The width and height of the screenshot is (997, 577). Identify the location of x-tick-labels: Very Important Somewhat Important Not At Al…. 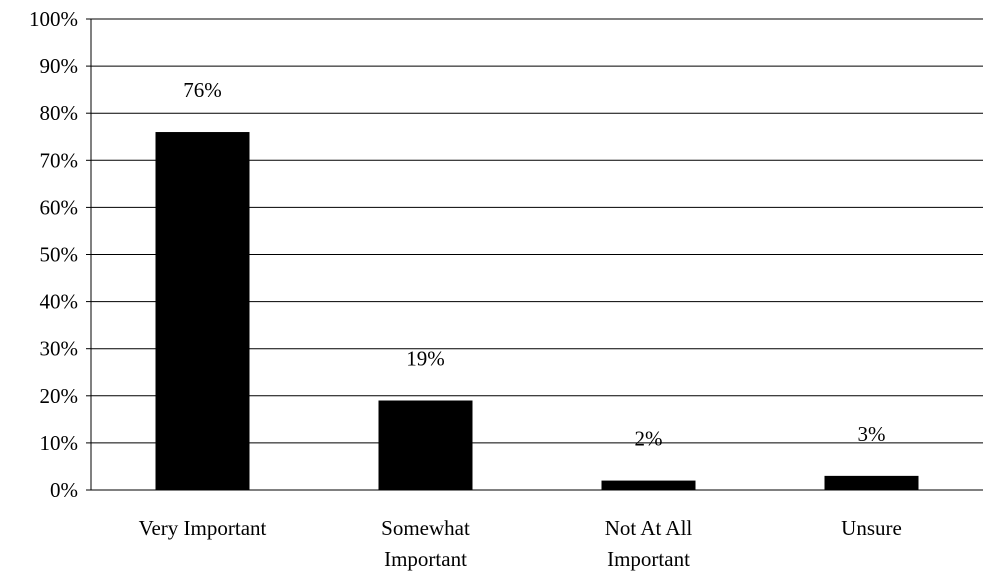
(520, 543).